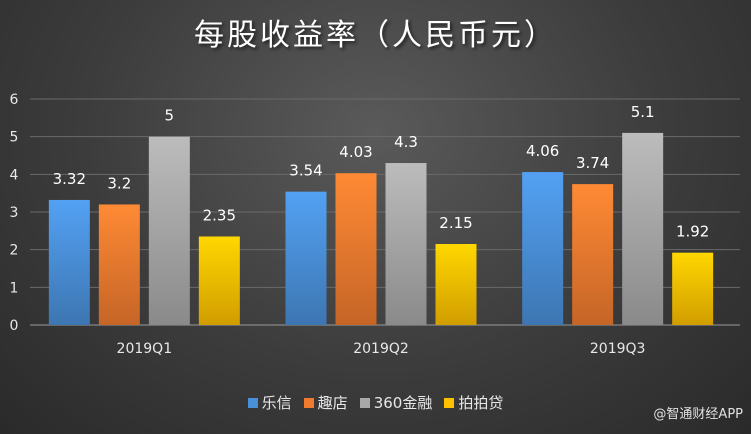 The width and height of the screenshot is (751, 434). I want to click on data-label: 5, so click(170, 116).